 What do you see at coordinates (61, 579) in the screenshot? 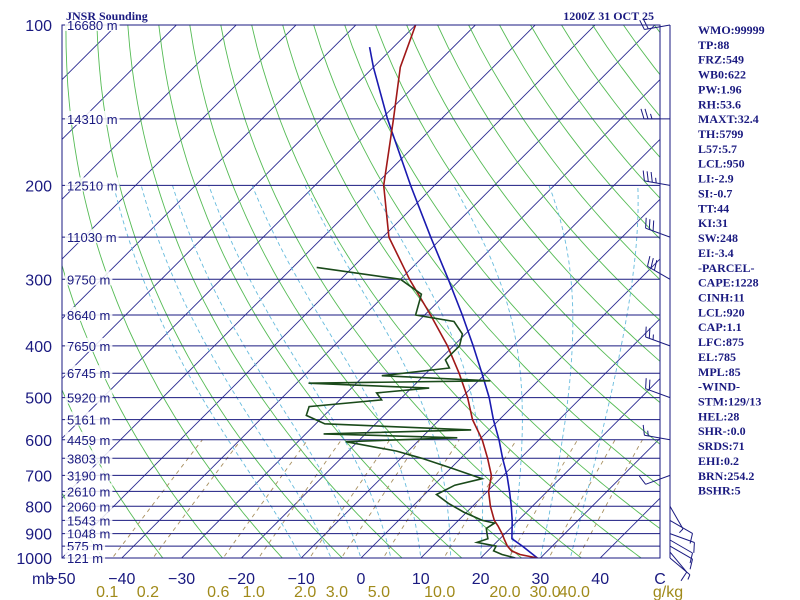
I see `temperature-tick-label: −50` at bounding box center [61, 579].